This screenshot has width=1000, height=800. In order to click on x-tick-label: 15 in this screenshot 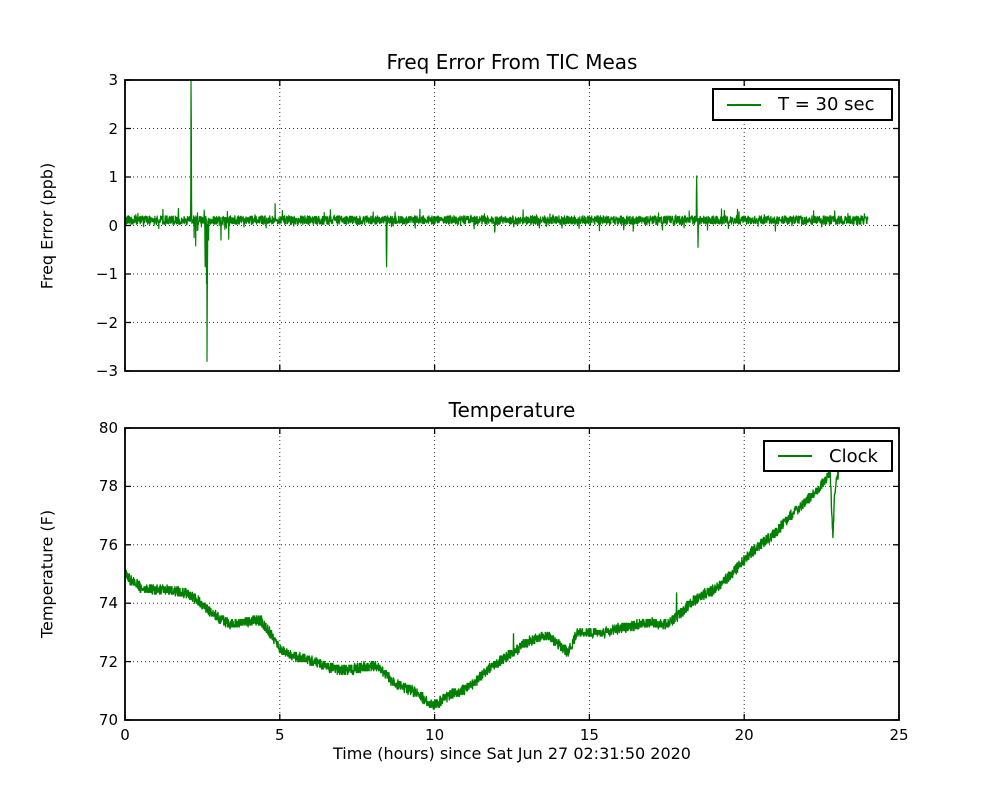, I will do `click(589, 735)`.